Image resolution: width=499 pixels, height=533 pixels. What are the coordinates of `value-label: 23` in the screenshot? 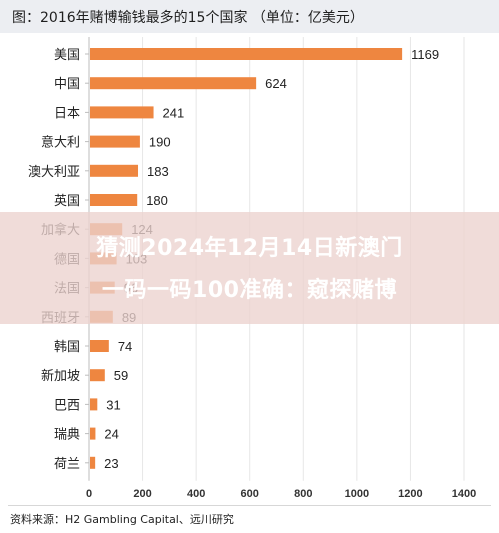 It's located at (111, 463).